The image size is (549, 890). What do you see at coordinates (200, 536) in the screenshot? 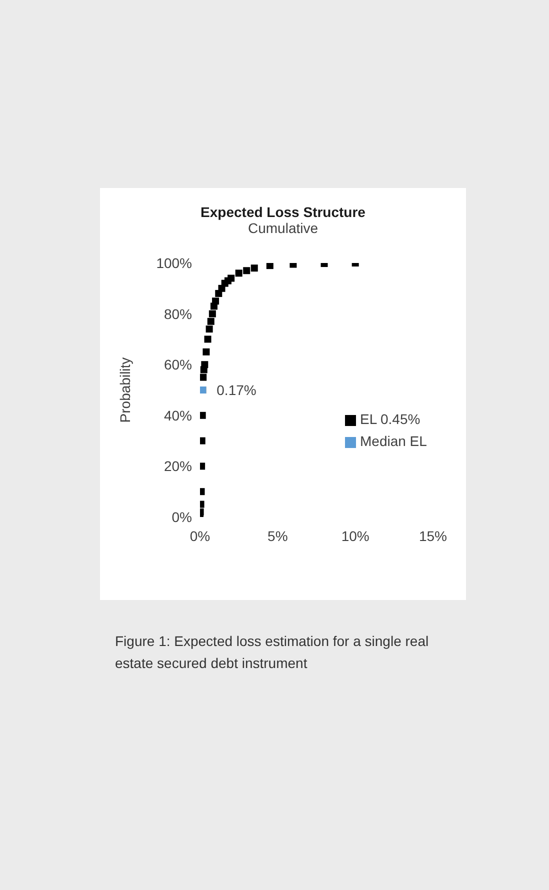
I see `x-tick-label: 0%` at bounding box center [200, 536].